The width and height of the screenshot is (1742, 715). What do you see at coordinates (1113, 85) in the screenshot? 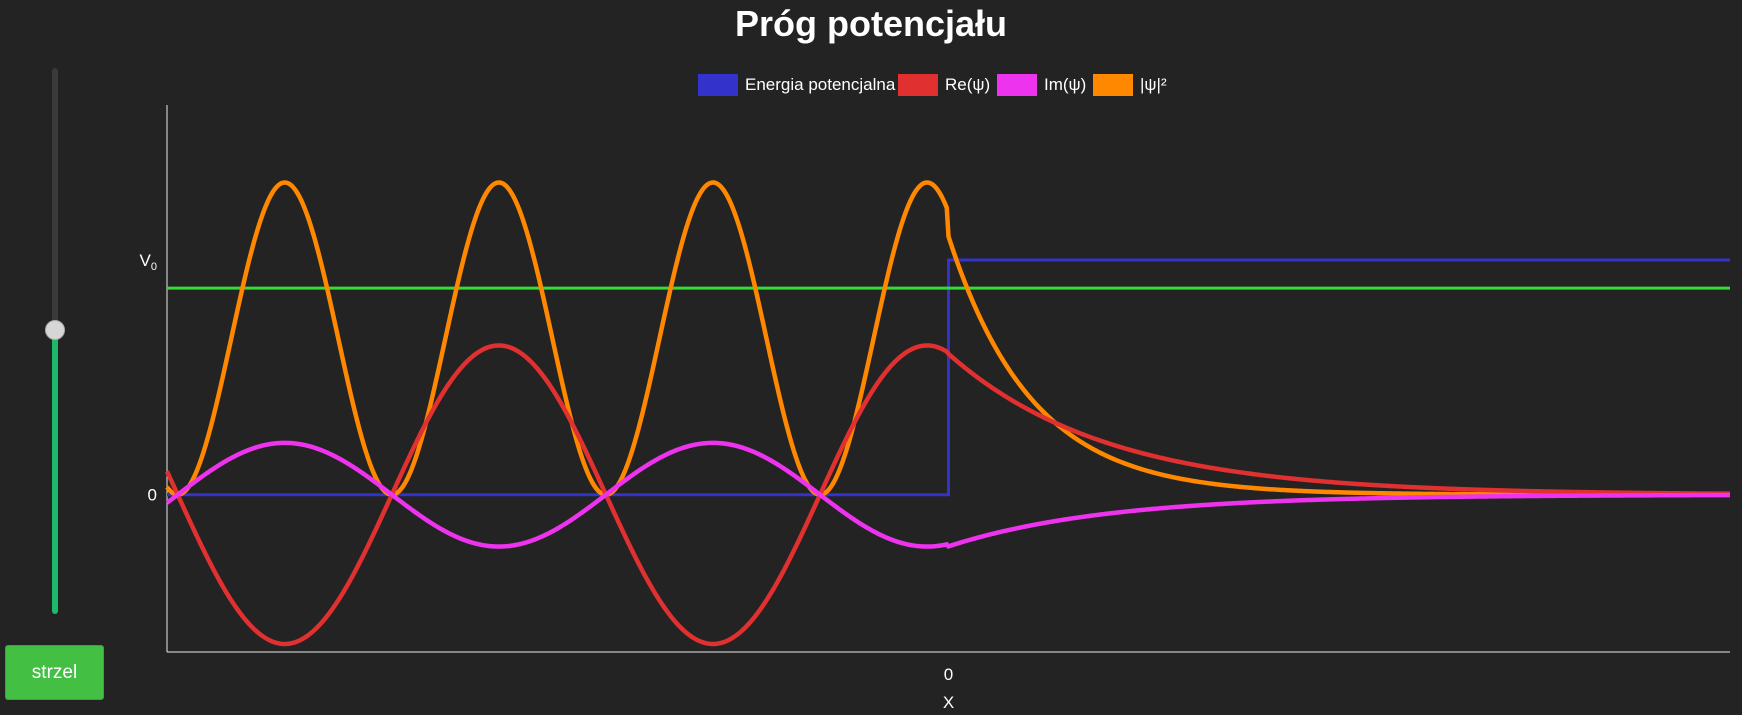
I see `legend-swatch-prob` at bounding box center [1113, 85].